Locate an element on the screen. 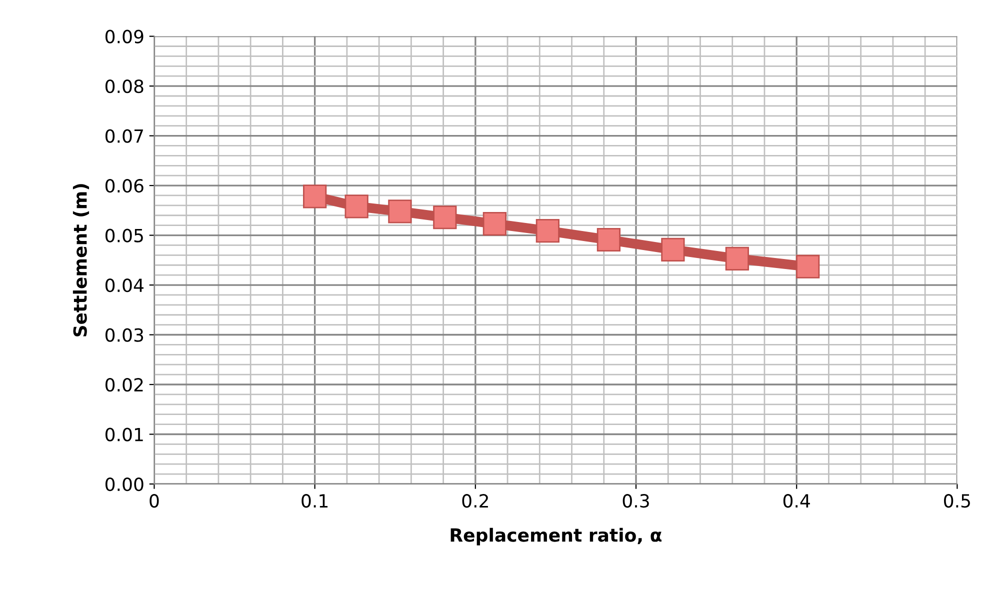  y-tick-label: 0.09 is located at coordinates (124, 37).